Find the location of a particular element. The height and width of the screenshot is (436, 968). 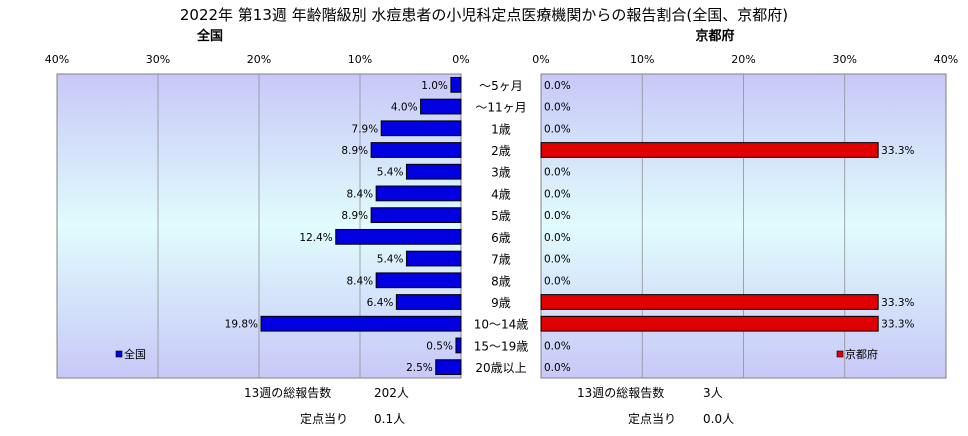

category-label: 15～19歳 is located at coordinates (501, 346).